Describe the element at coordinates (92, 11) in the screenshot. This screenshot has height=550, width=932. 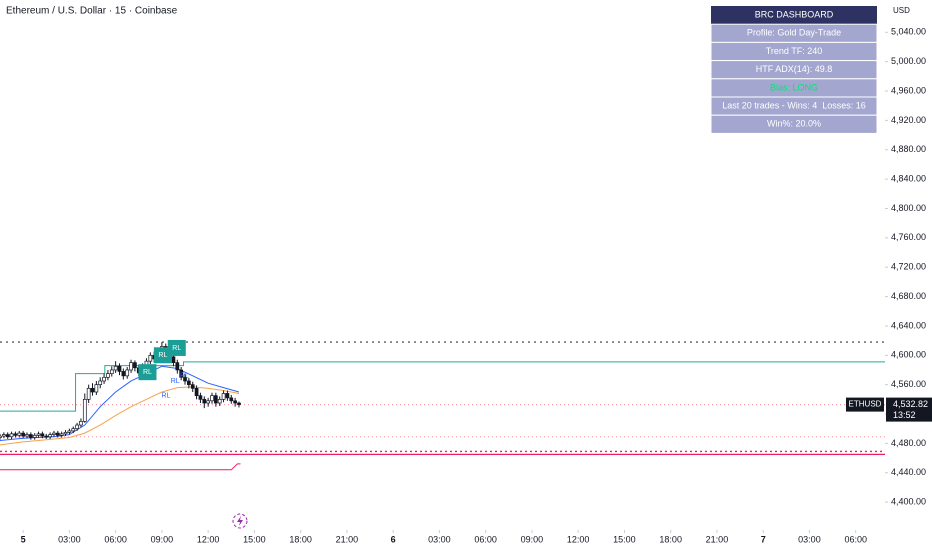
I see `chart-title: Ethereum / U.S. Dollar · 15 · Coinbase` at that location.